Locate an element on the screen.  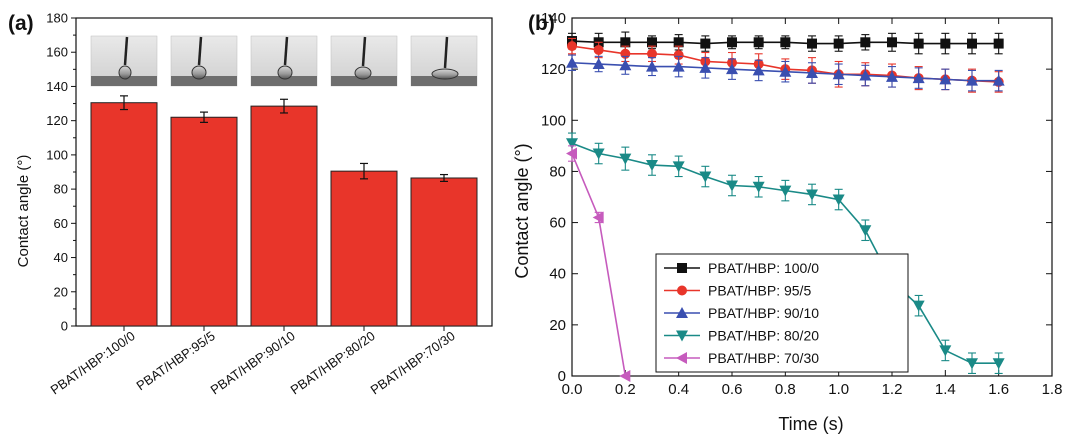
legend-label: PBAT/HBP: 90/10 is located at coordinates (763, 313).